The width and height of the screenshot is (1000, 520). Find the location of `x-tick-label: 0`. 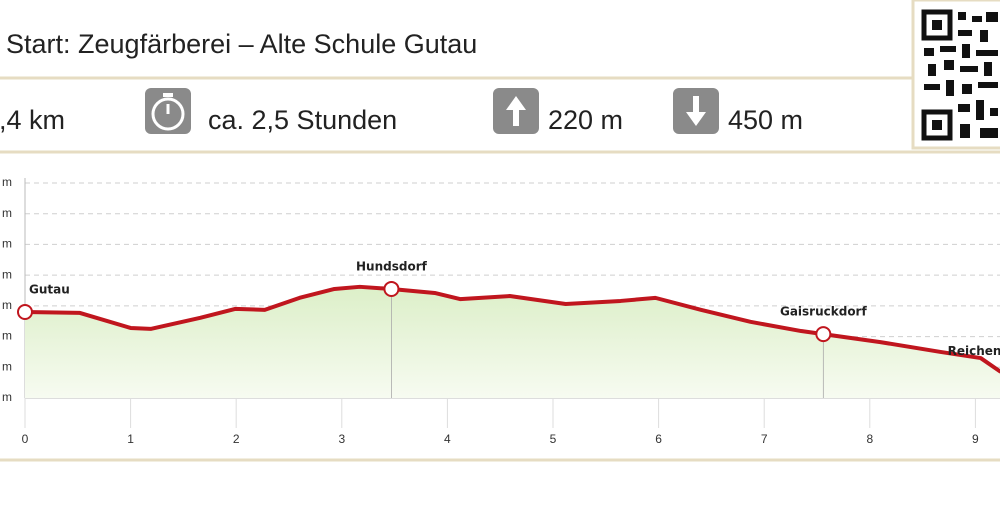

x-tick-label: 0 is located at coordinates (25, 439).